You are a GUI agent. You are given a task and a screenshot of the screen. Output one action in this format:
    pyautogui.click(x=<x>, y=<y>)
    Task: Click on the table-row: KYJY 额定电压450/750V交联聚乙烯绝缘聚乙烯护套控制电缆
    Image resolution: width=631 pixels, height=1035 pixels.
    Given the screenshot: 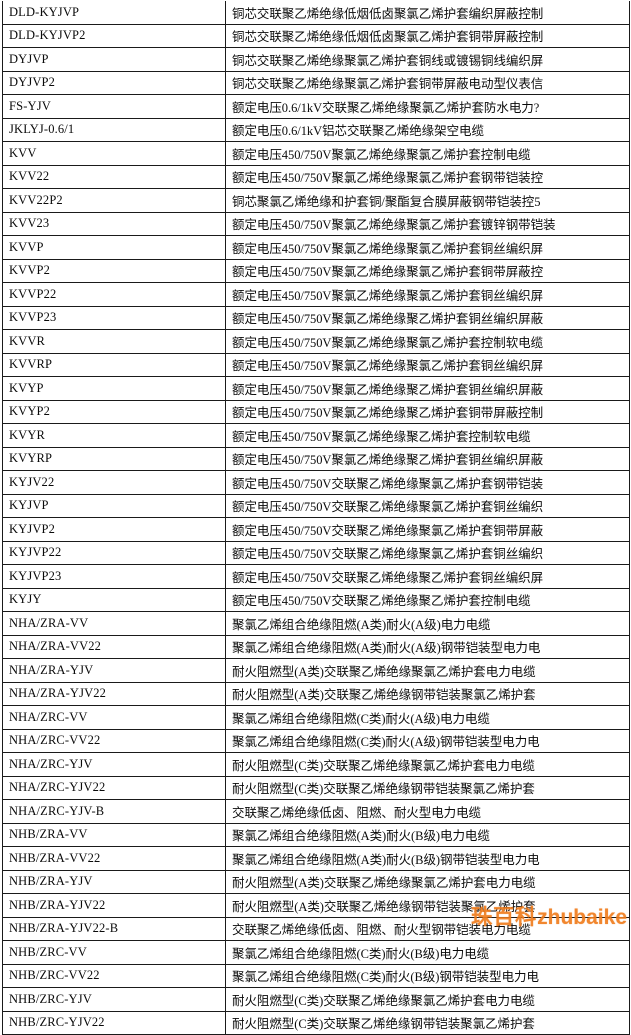 What is the action you would take?
    pyautogui.click(x=316, y=599)
    